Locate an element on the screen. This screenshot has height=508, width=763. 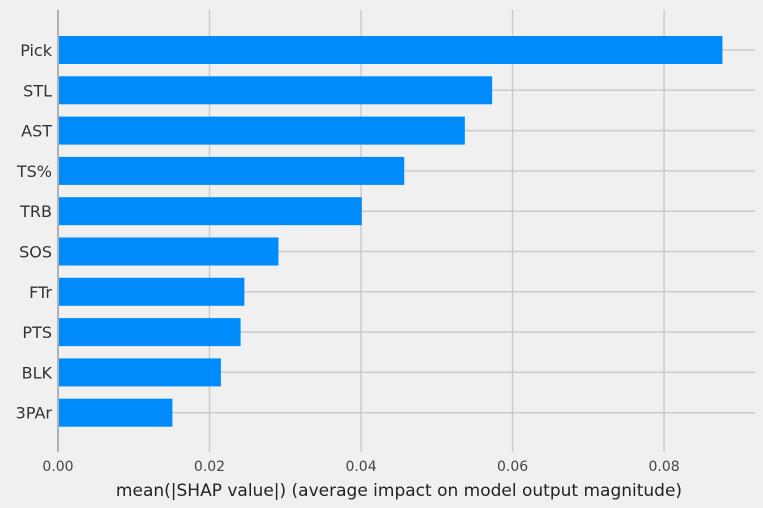
y-tick-label: Pick is located at coordinates (36, 50).